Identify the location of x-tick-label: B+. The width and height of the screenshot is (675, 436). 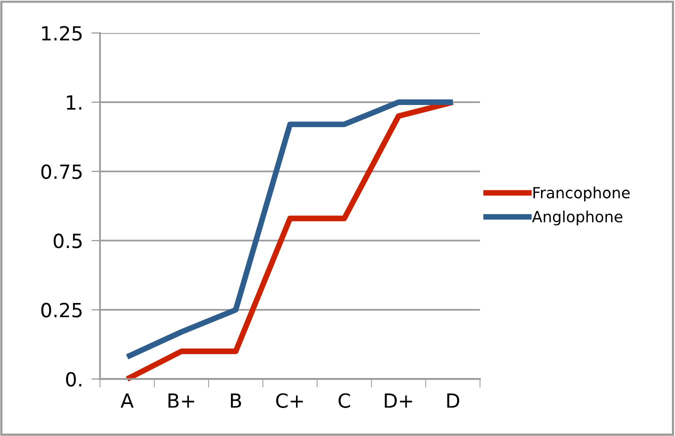
(181, 400).